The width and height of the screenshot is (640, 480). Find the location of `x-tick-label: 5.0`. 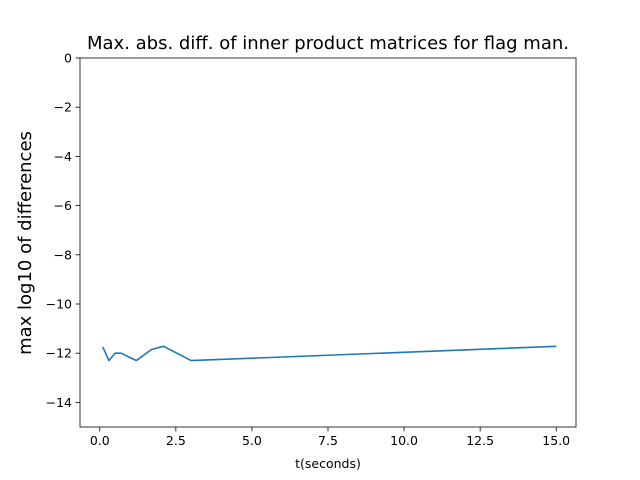

x-tick-label: 5.0 is located at coordinates (252, 440).